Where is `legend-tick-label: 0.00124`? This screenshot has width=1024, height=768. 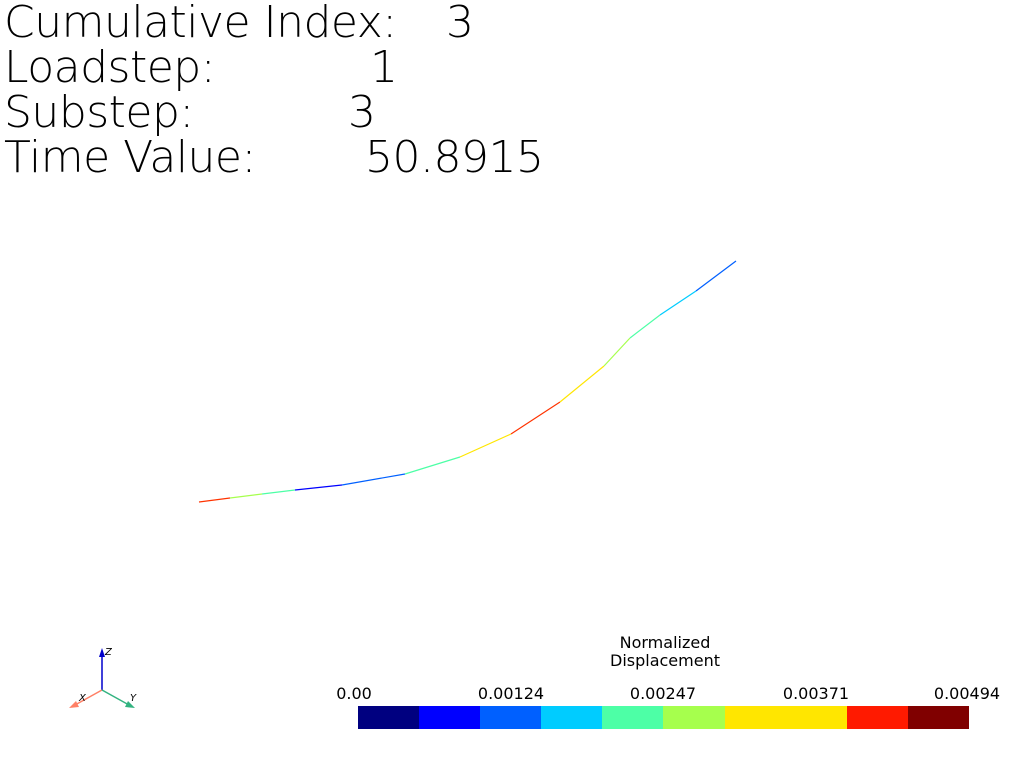 legend-tick-label: 0.00124 is located at coordinates (511, 693).